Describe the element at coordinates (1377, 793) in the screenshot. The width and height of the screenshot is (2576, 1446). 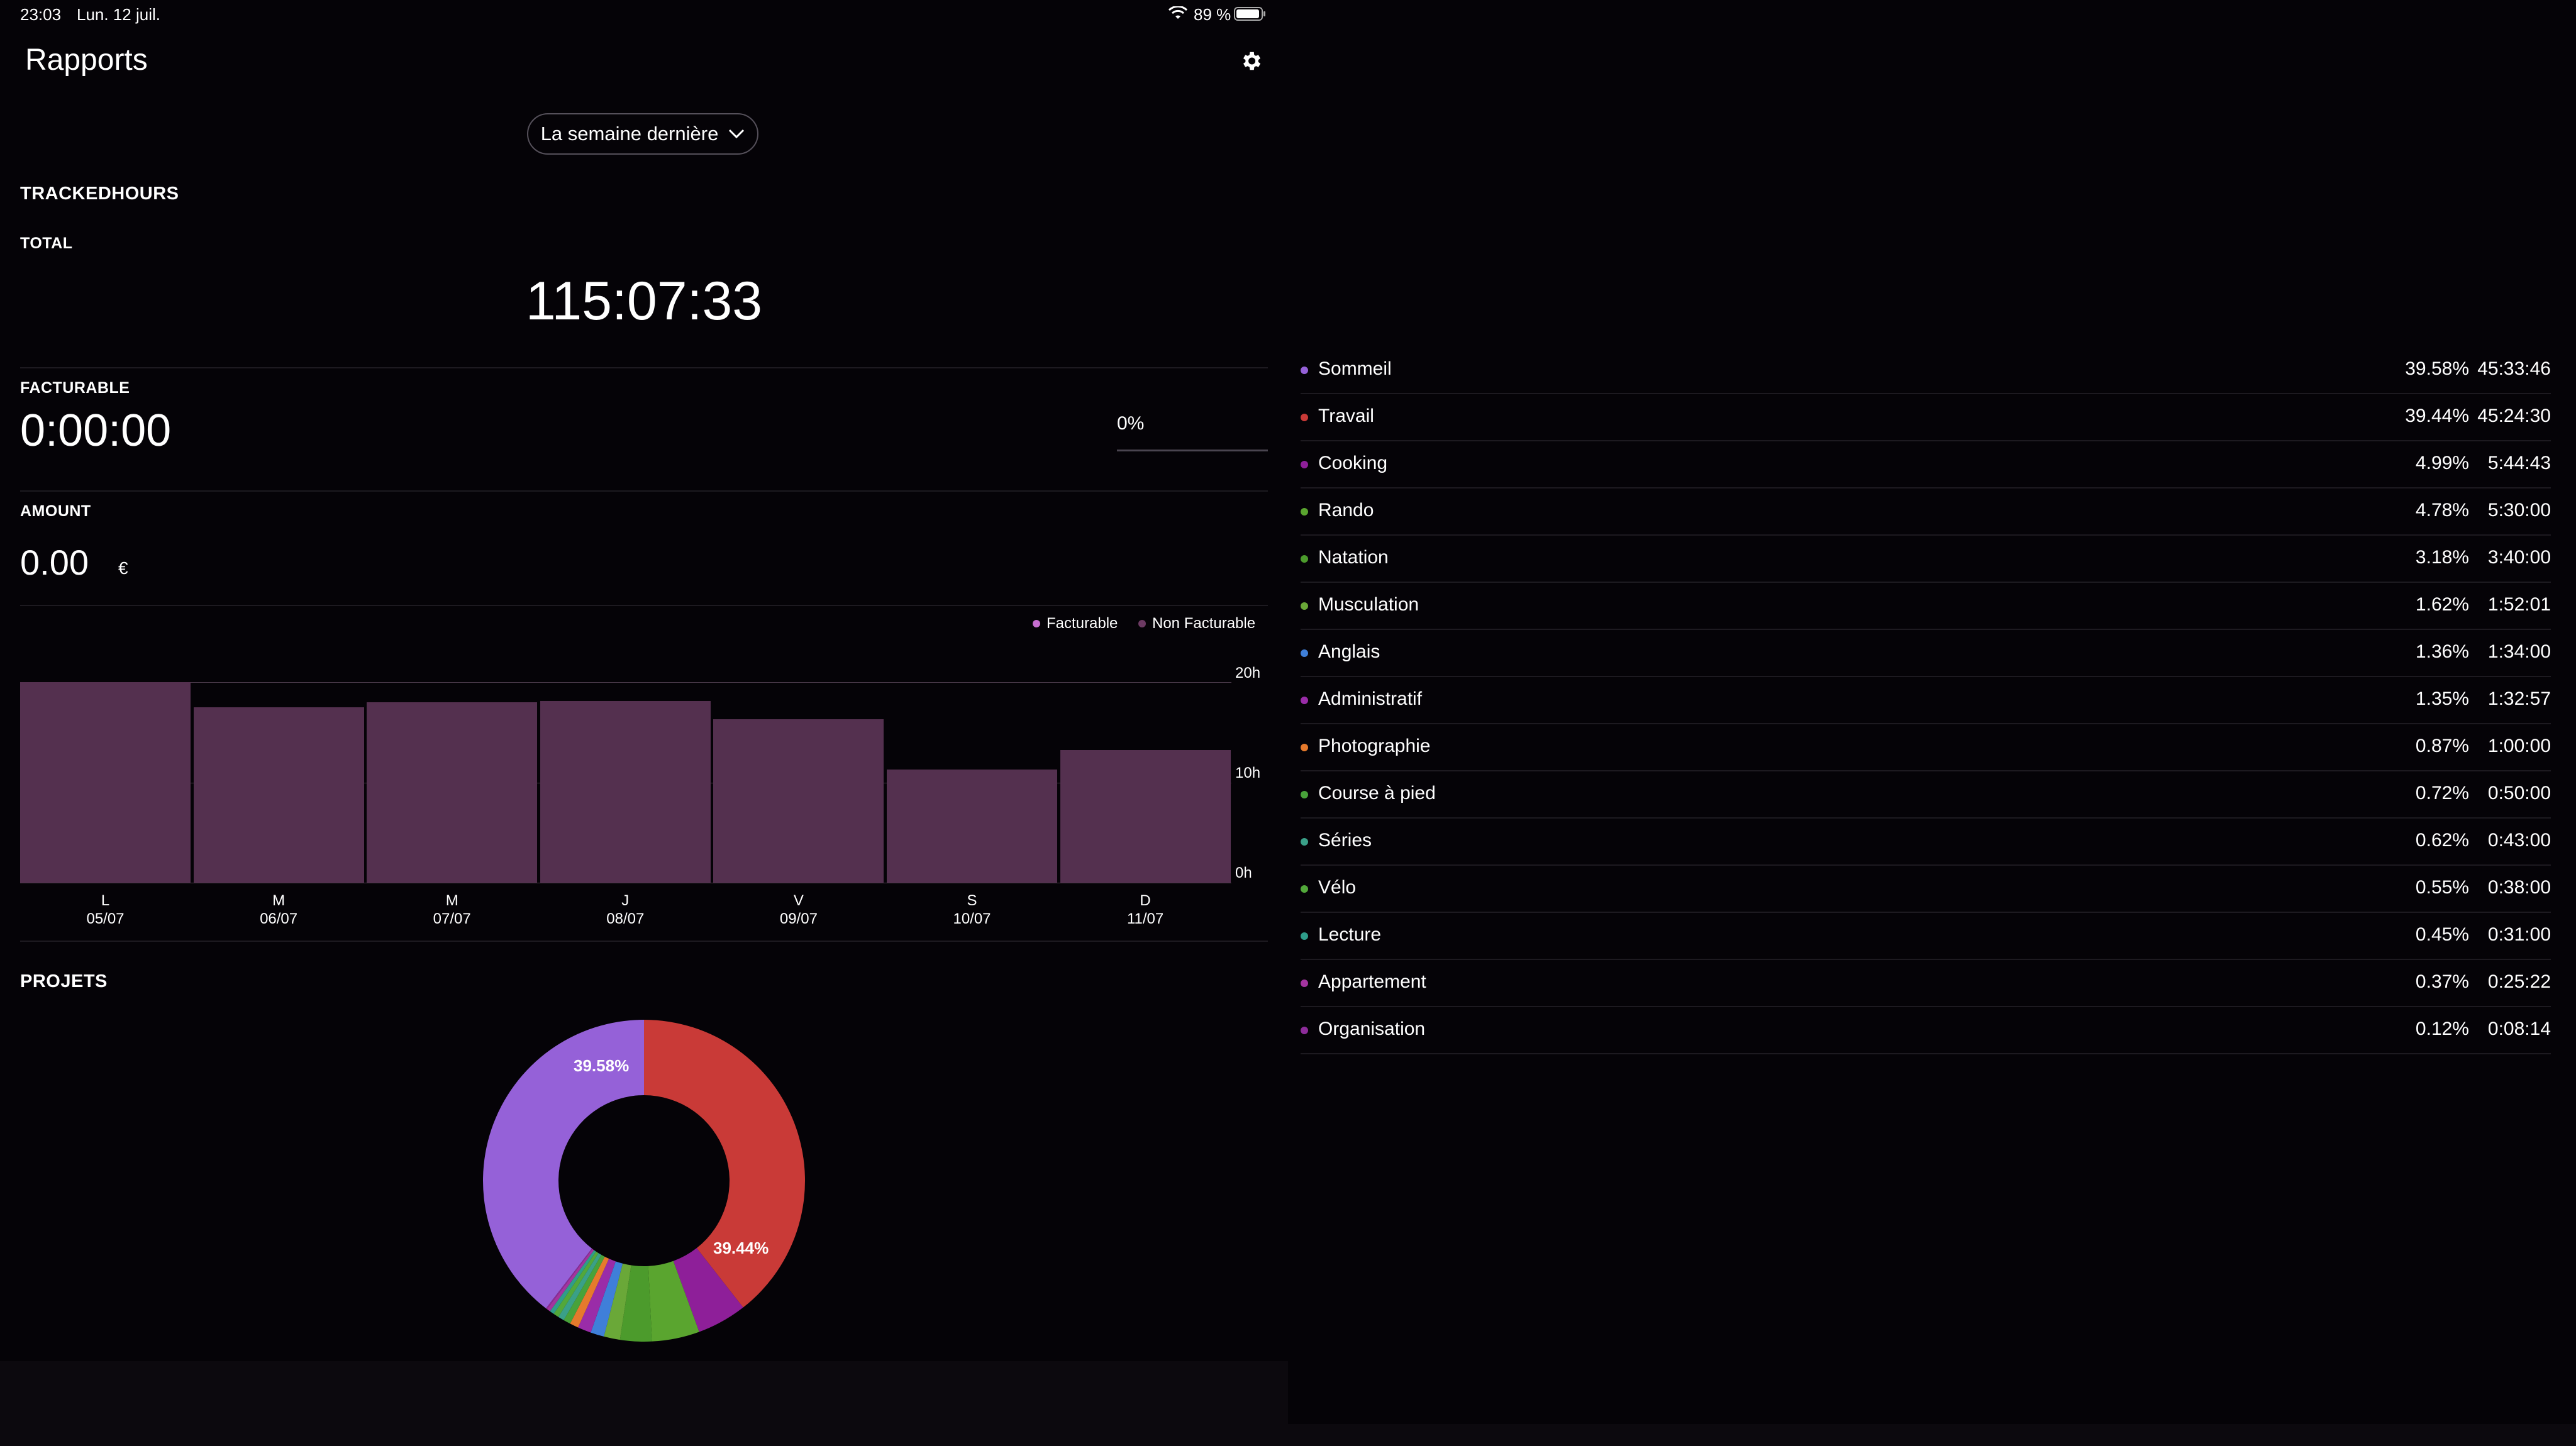
I see `project-name: Course à pied` at that location.